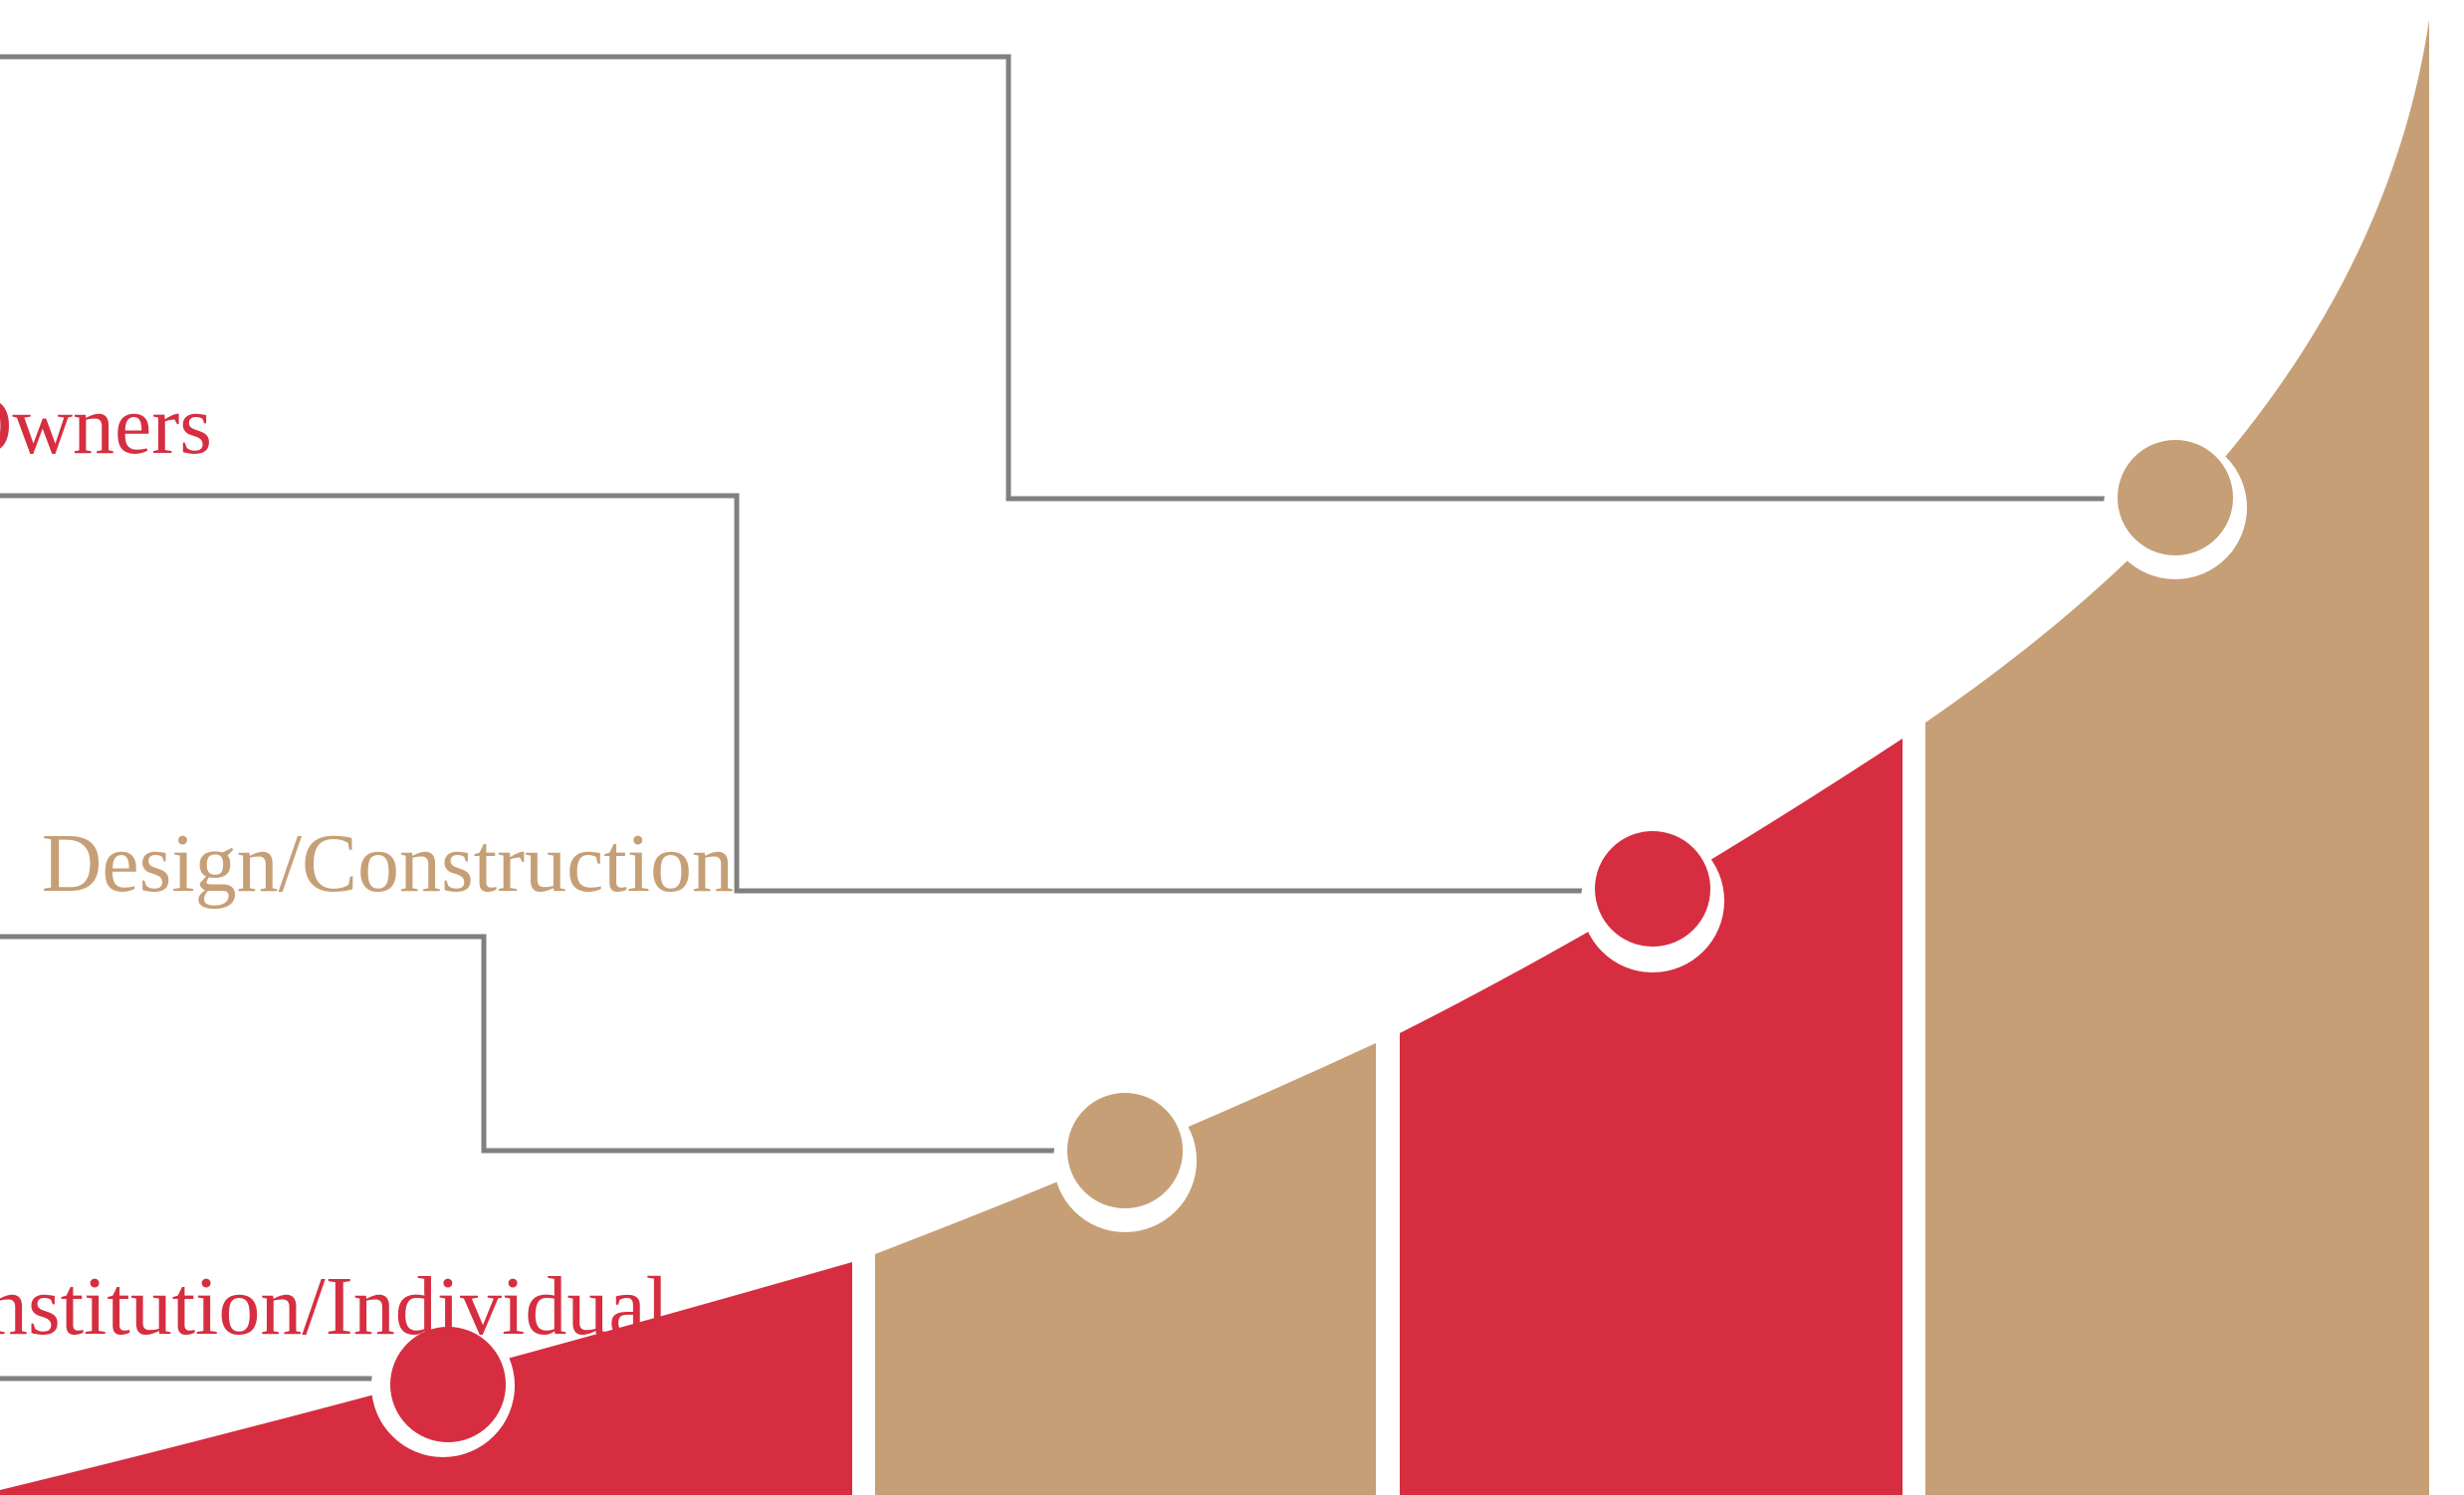  I want to click on segment-3-red, so click(1652, 1117).